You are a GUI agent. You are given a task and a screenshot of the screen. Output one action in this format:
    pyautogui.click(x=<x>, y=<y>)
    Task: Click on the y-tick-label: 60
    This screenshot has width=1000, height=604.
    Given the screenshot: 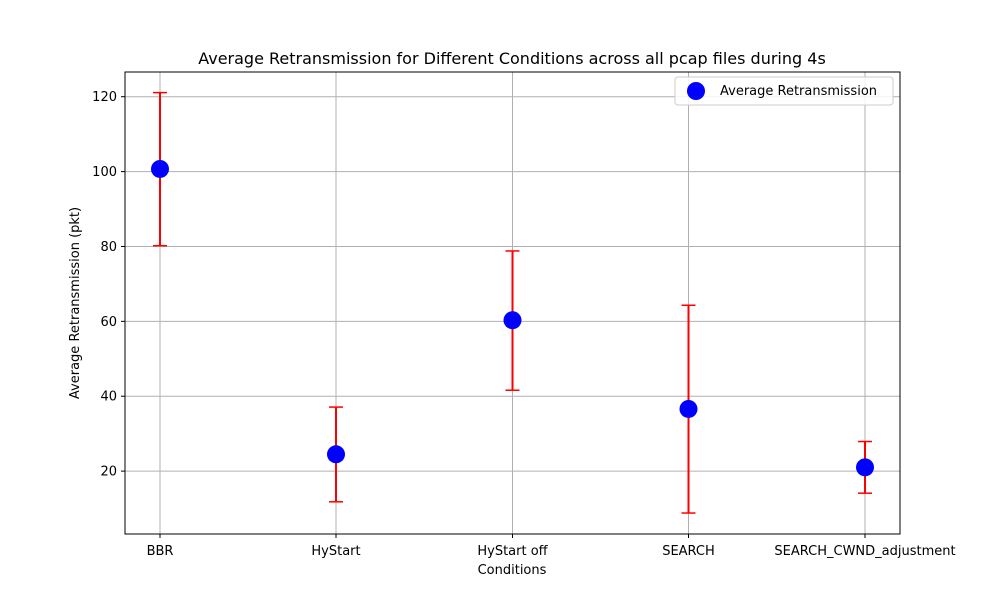 What is the action you would take?
    pyautogui.click(x=108, y=322)
    